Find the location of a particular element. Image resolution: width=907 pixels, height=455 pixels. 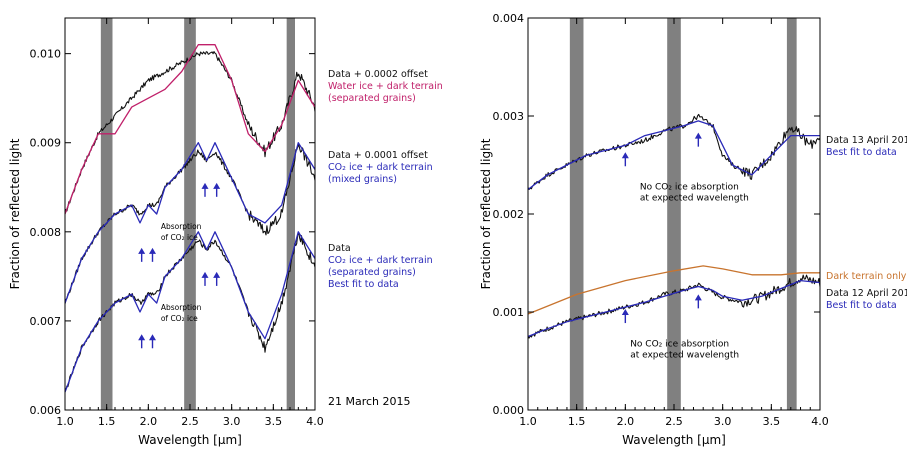

y-tick-label: 0.002 is located at coordinates (509, 214).